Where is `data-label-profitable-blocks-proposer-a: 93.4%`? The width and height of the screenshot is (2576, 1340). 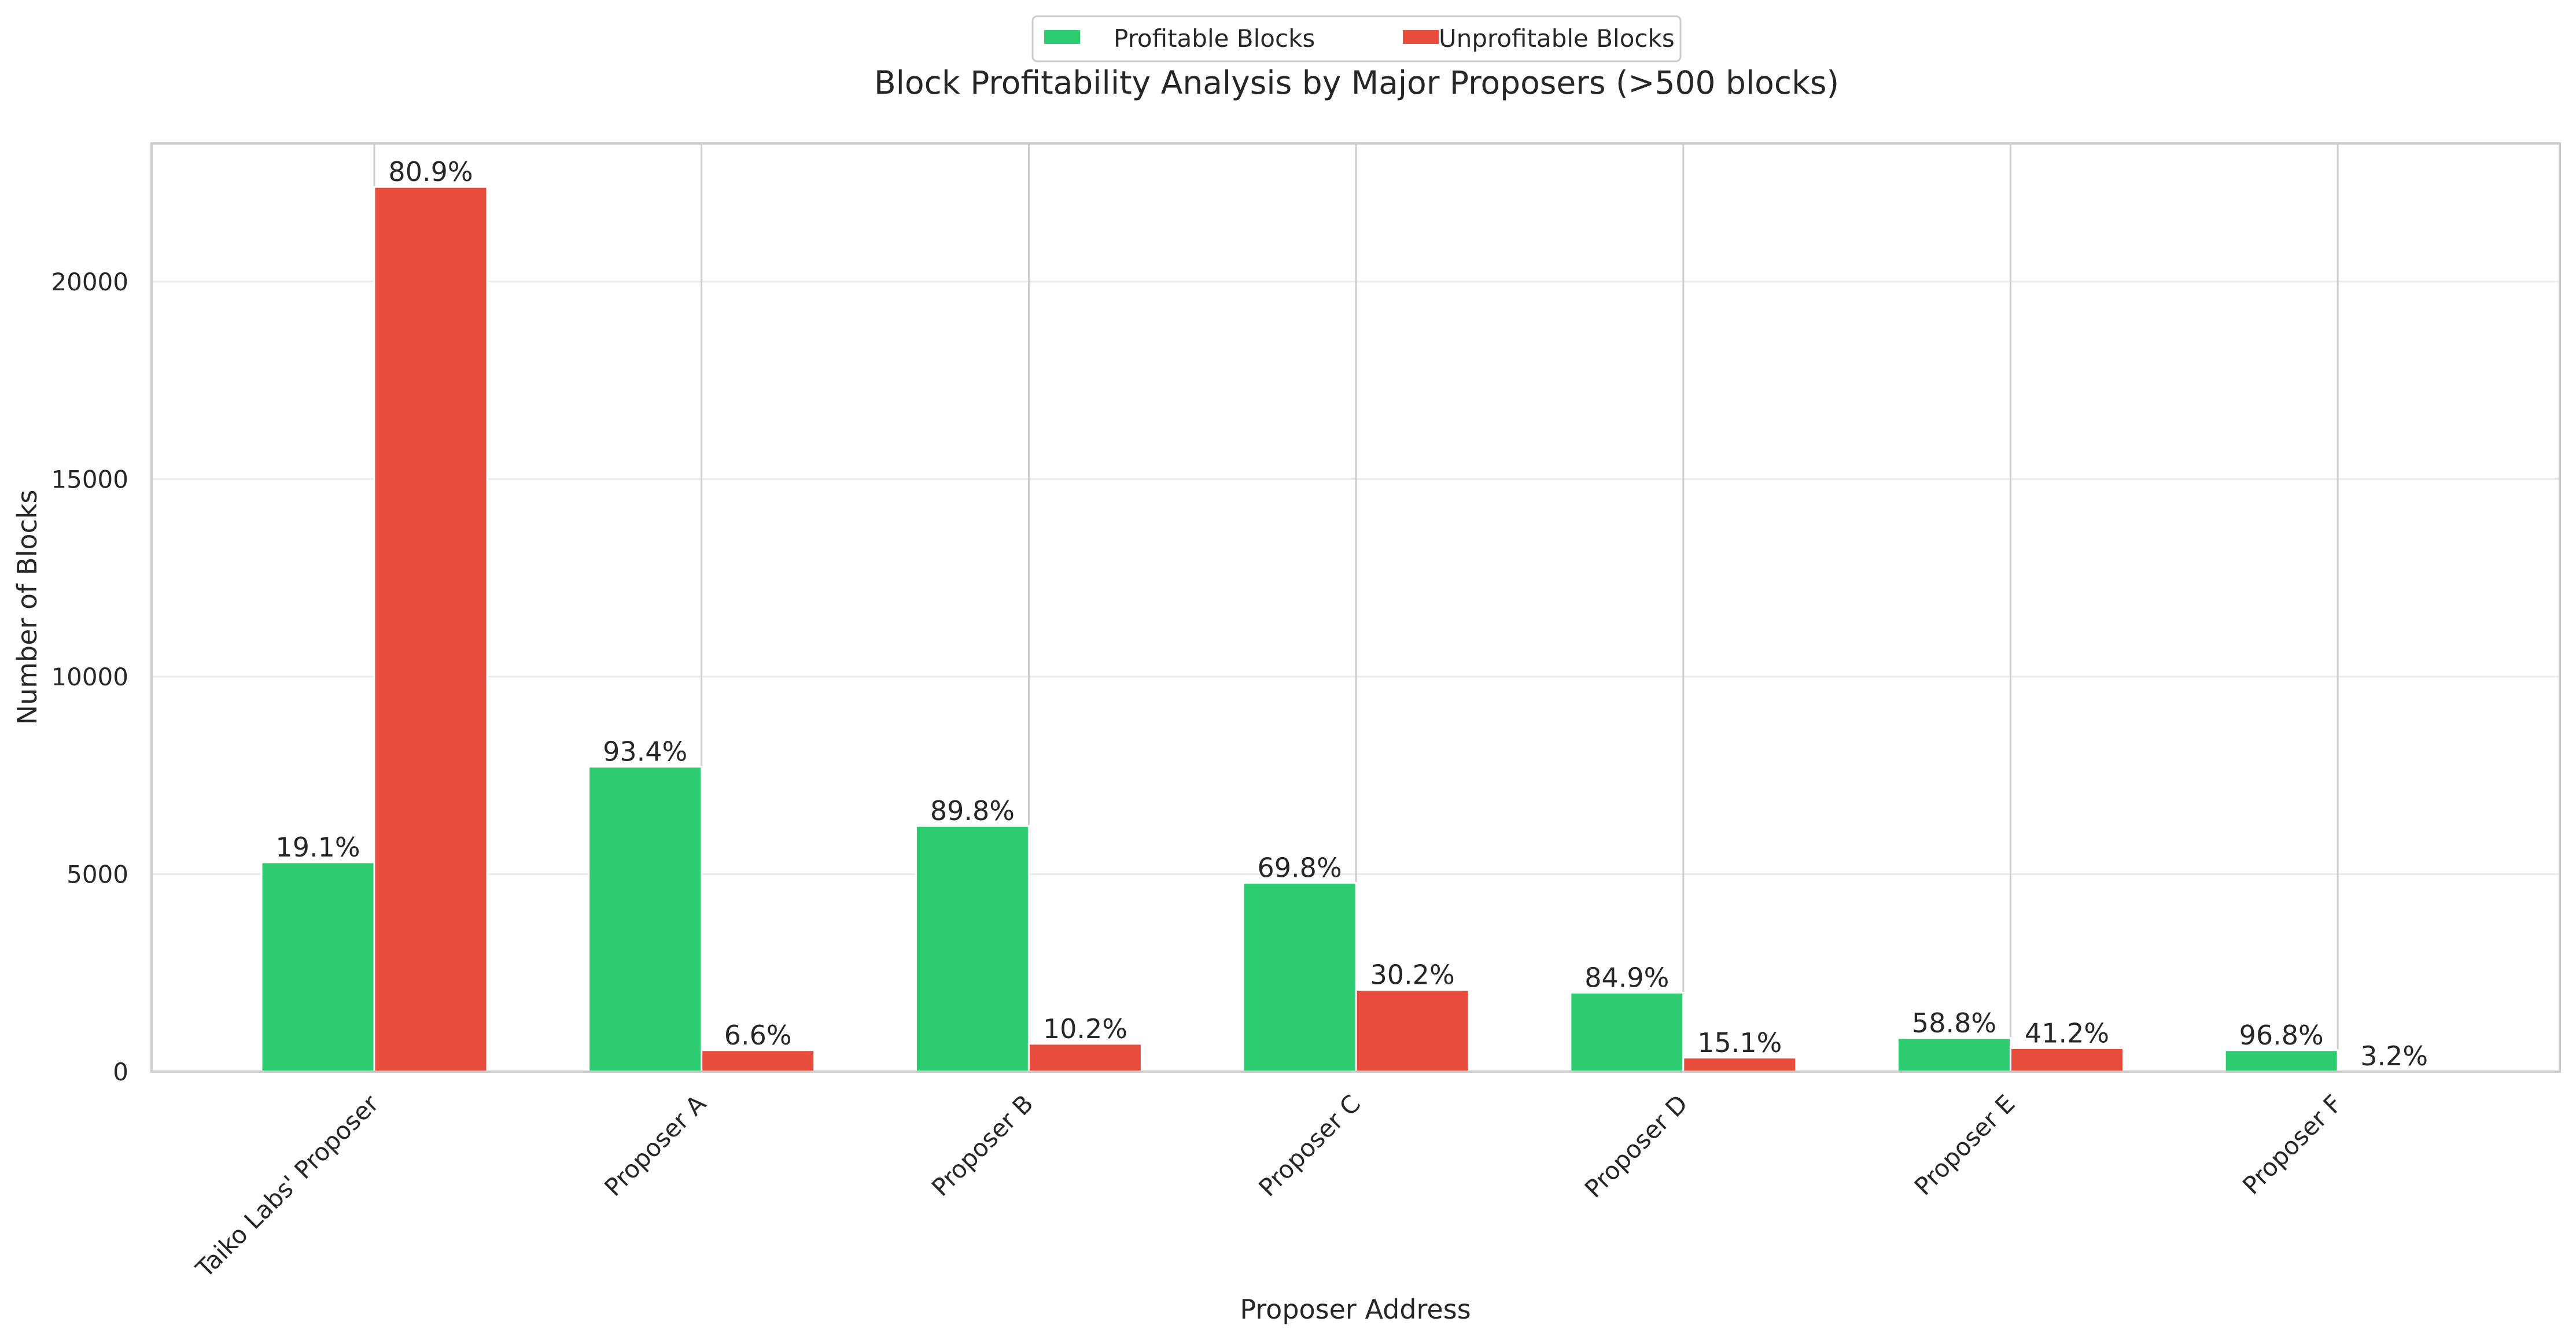
data-label-profitable-blocks-proposer-a: 93.4% is located at coordinates (645, 751).